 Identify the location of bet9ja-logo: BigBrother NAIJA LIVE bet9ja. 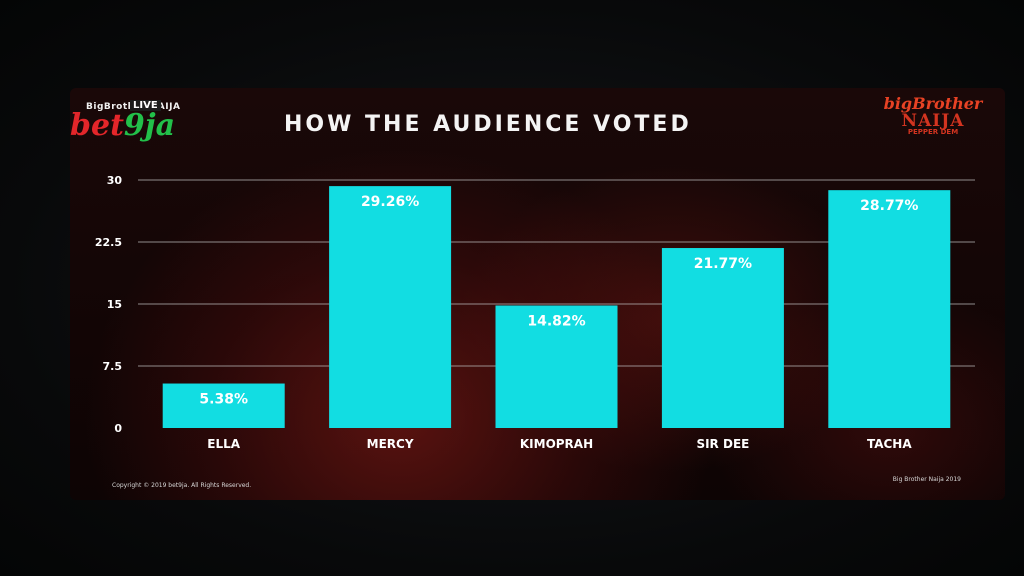
(160, 123).